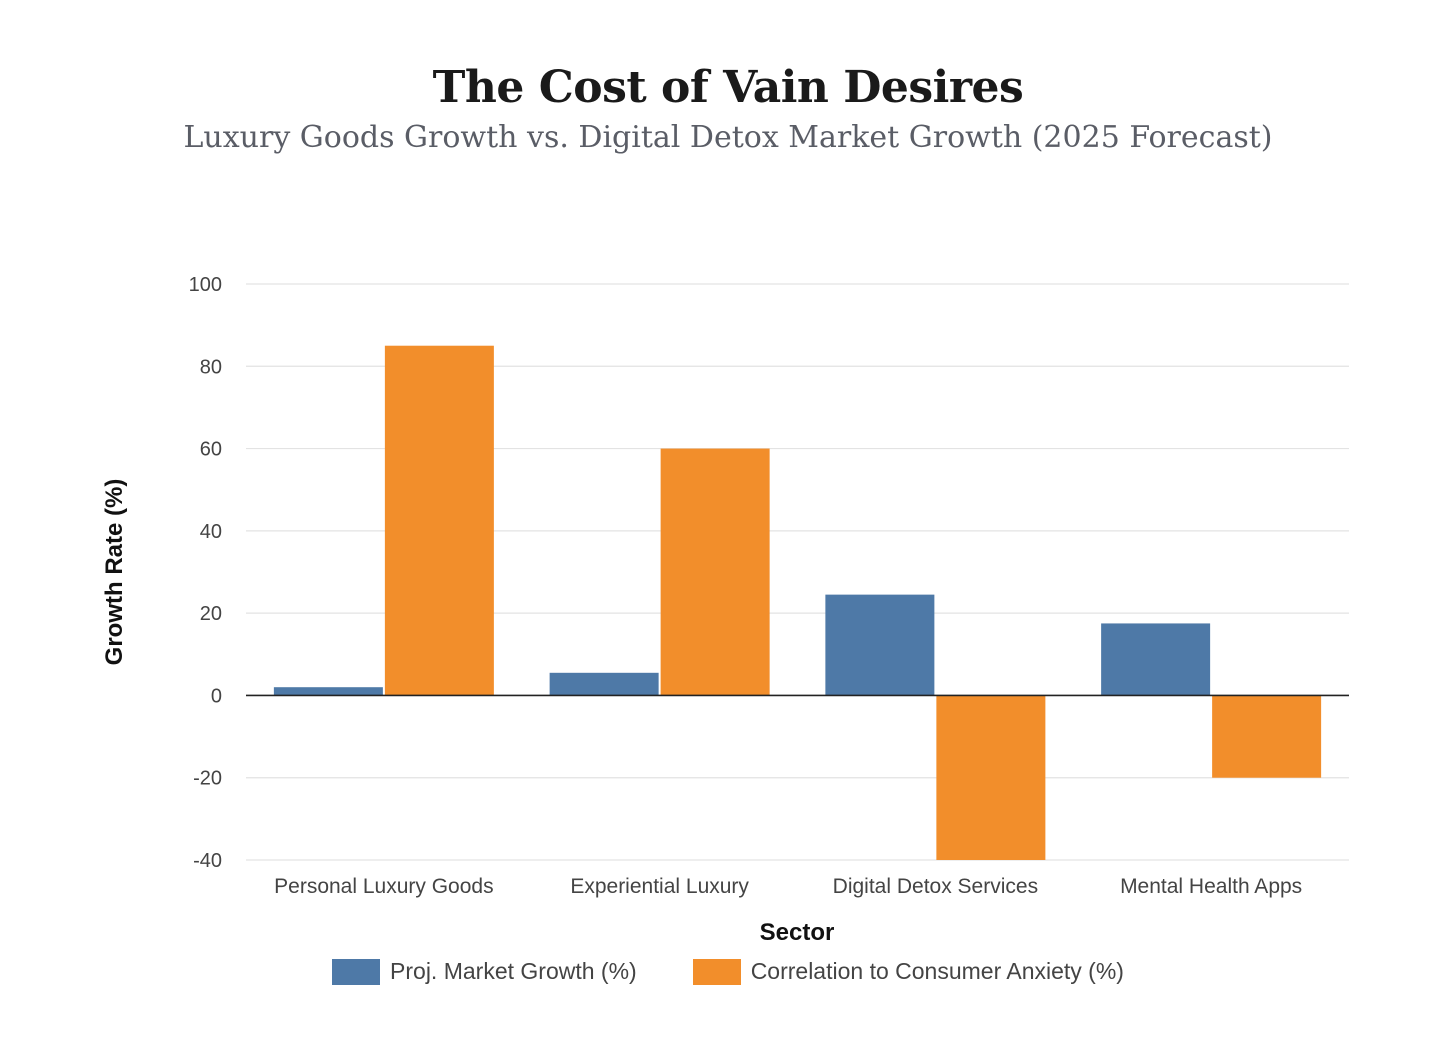  Describe the element at coordinates (207, 861) in the screenshot. I see `y-tick-label: -40` at that location.